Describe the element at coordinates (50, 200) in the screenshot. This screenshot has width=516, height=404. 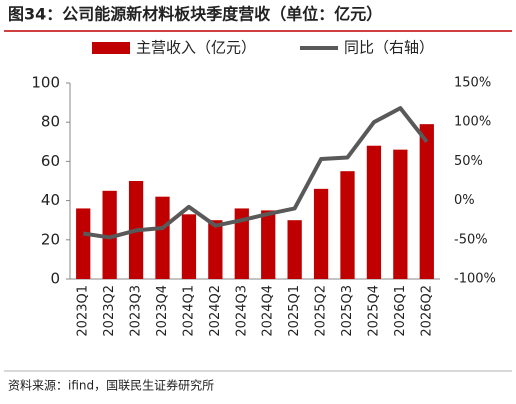
I see `y-tick-label: 40` at that location.